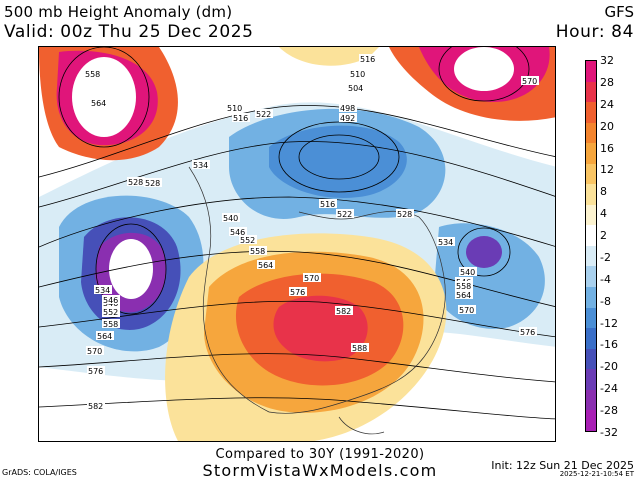  I want to click on contour-label-528: 528, so click(153, 183).